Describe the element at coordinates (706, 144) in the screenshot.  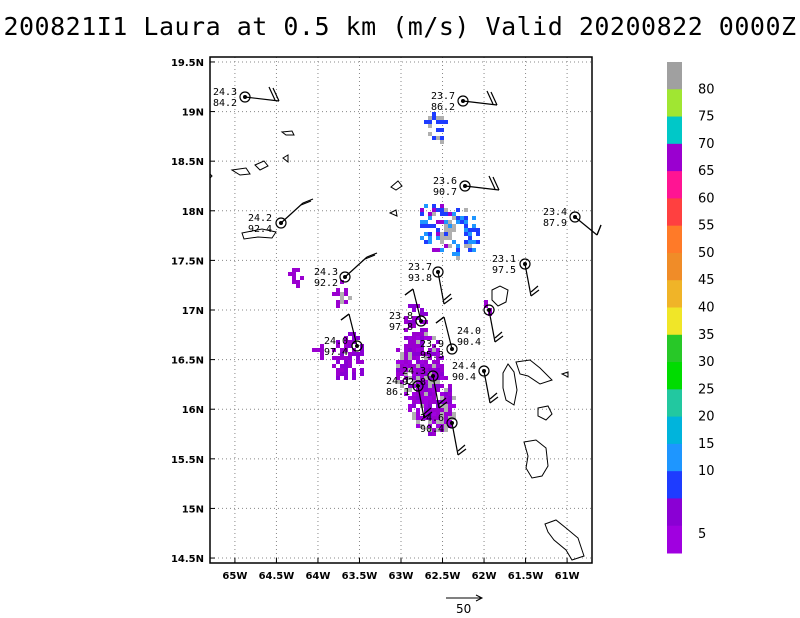
I see `colorbar-label: 70` at that location.